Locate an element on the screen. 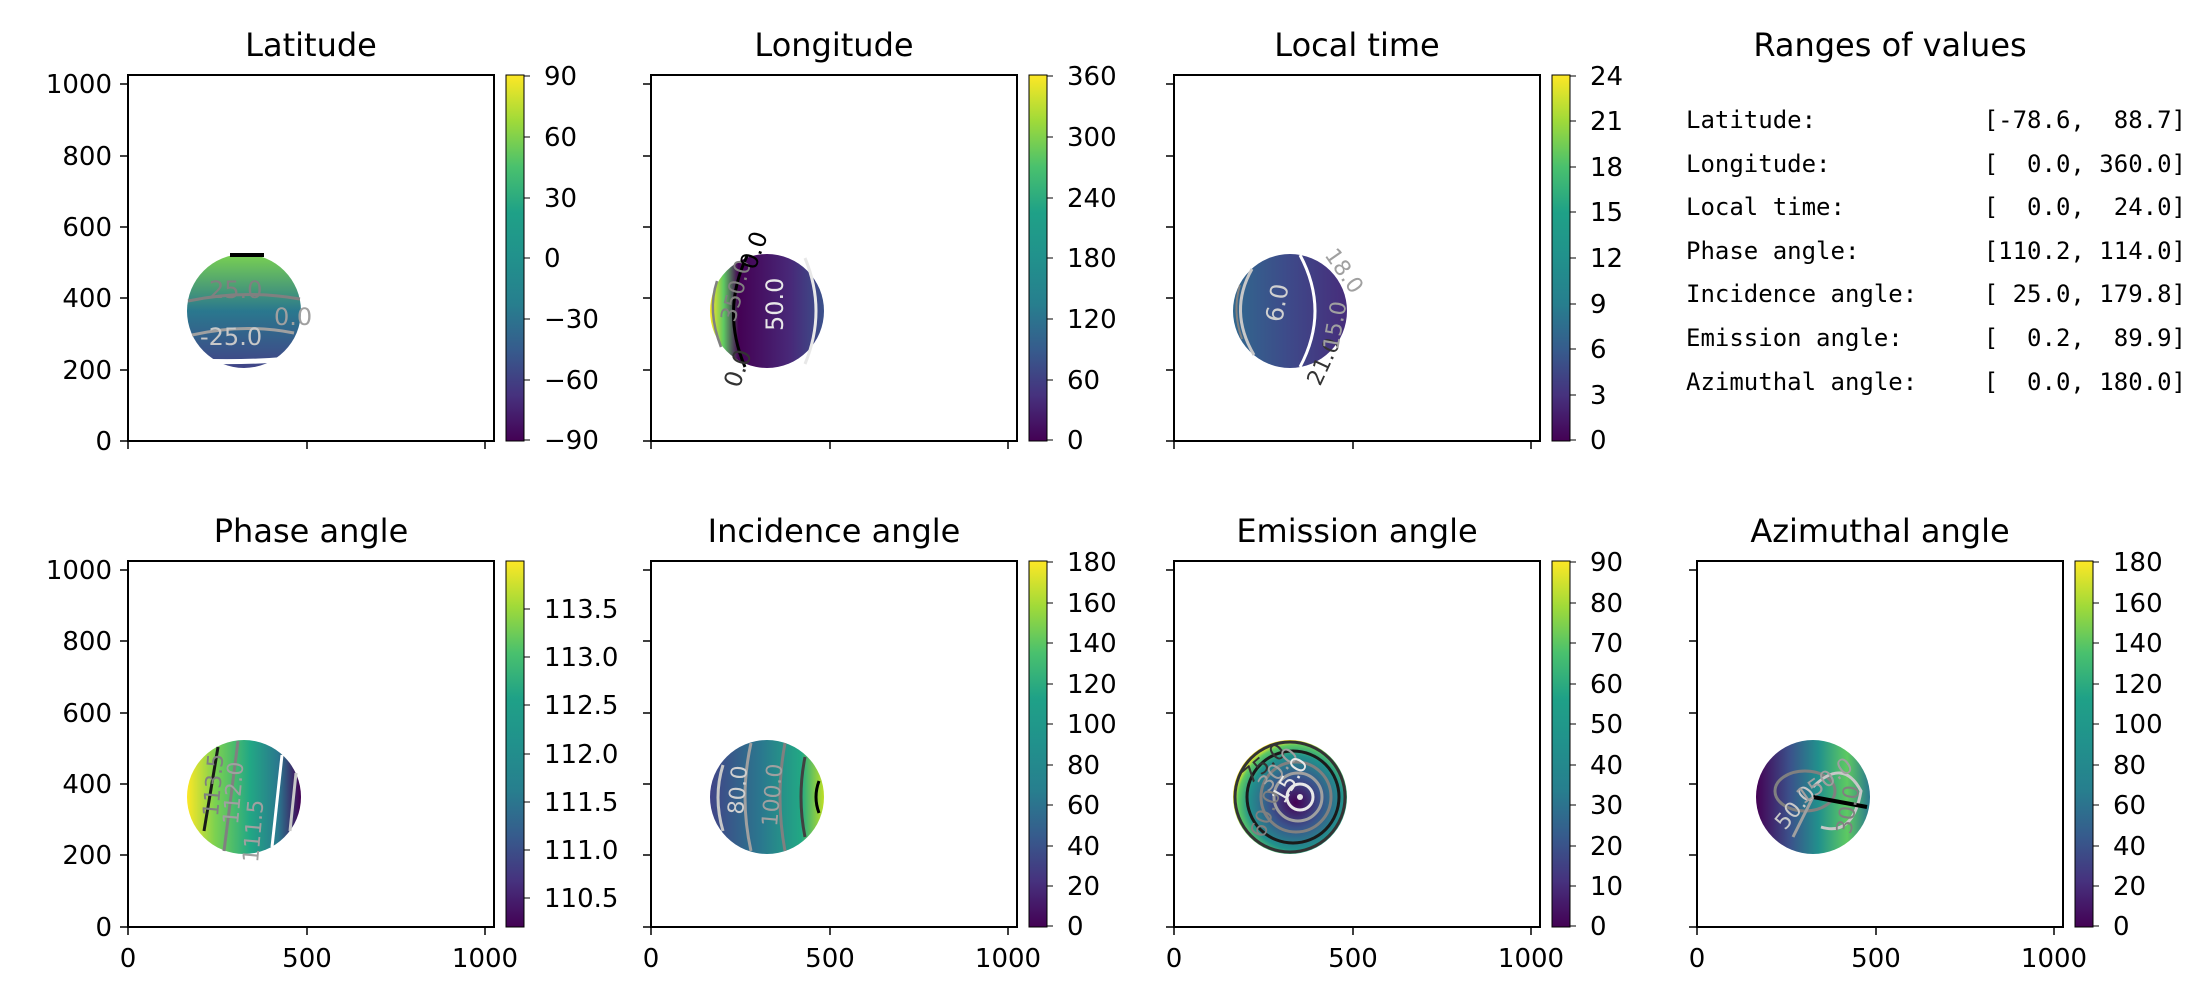 This screenshot has height=1000, width=2200. disk-image: 80.0 100.0 is located at coordinates (767, 797).